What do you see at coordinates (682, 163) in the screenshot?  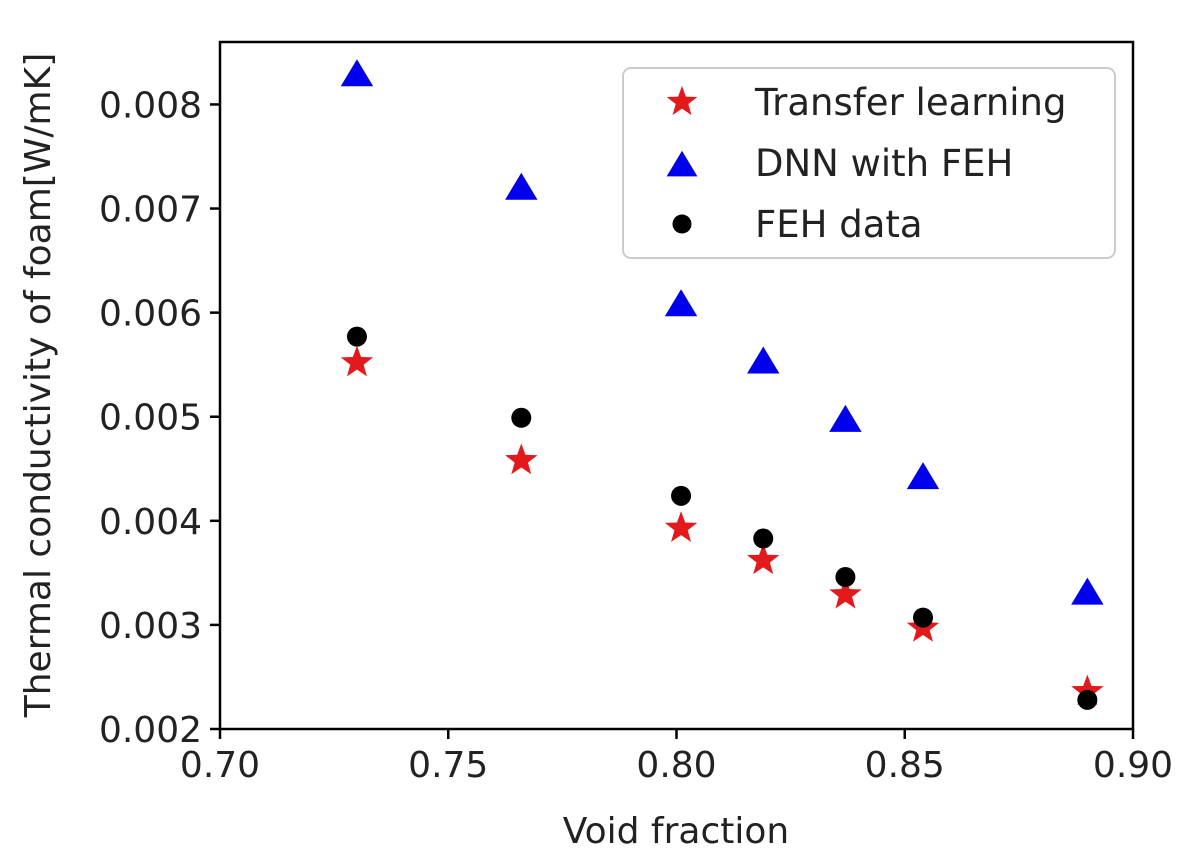 I see `legend-marker-triangle` at bounding box center [682, 163].